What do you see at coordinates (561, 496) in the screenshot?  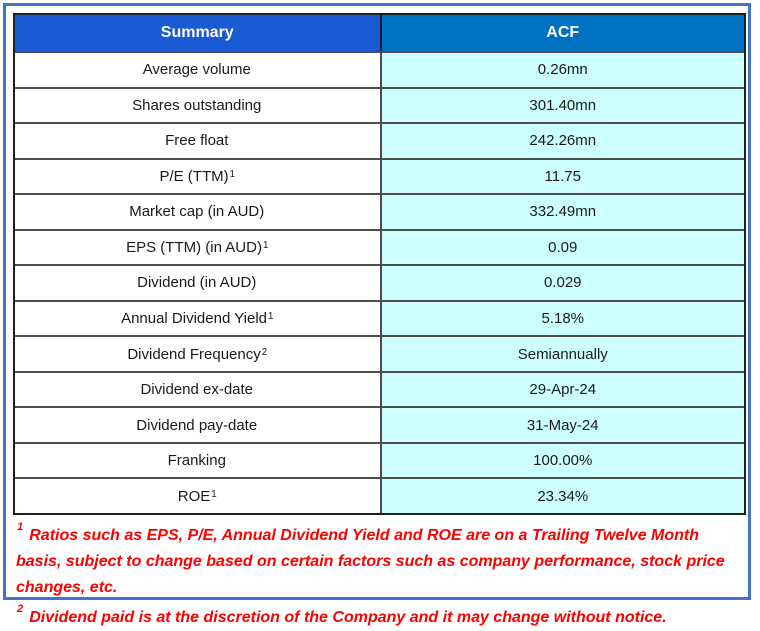 I see `metric-value-cell: 23.34%` at bounding box center [561, 496].